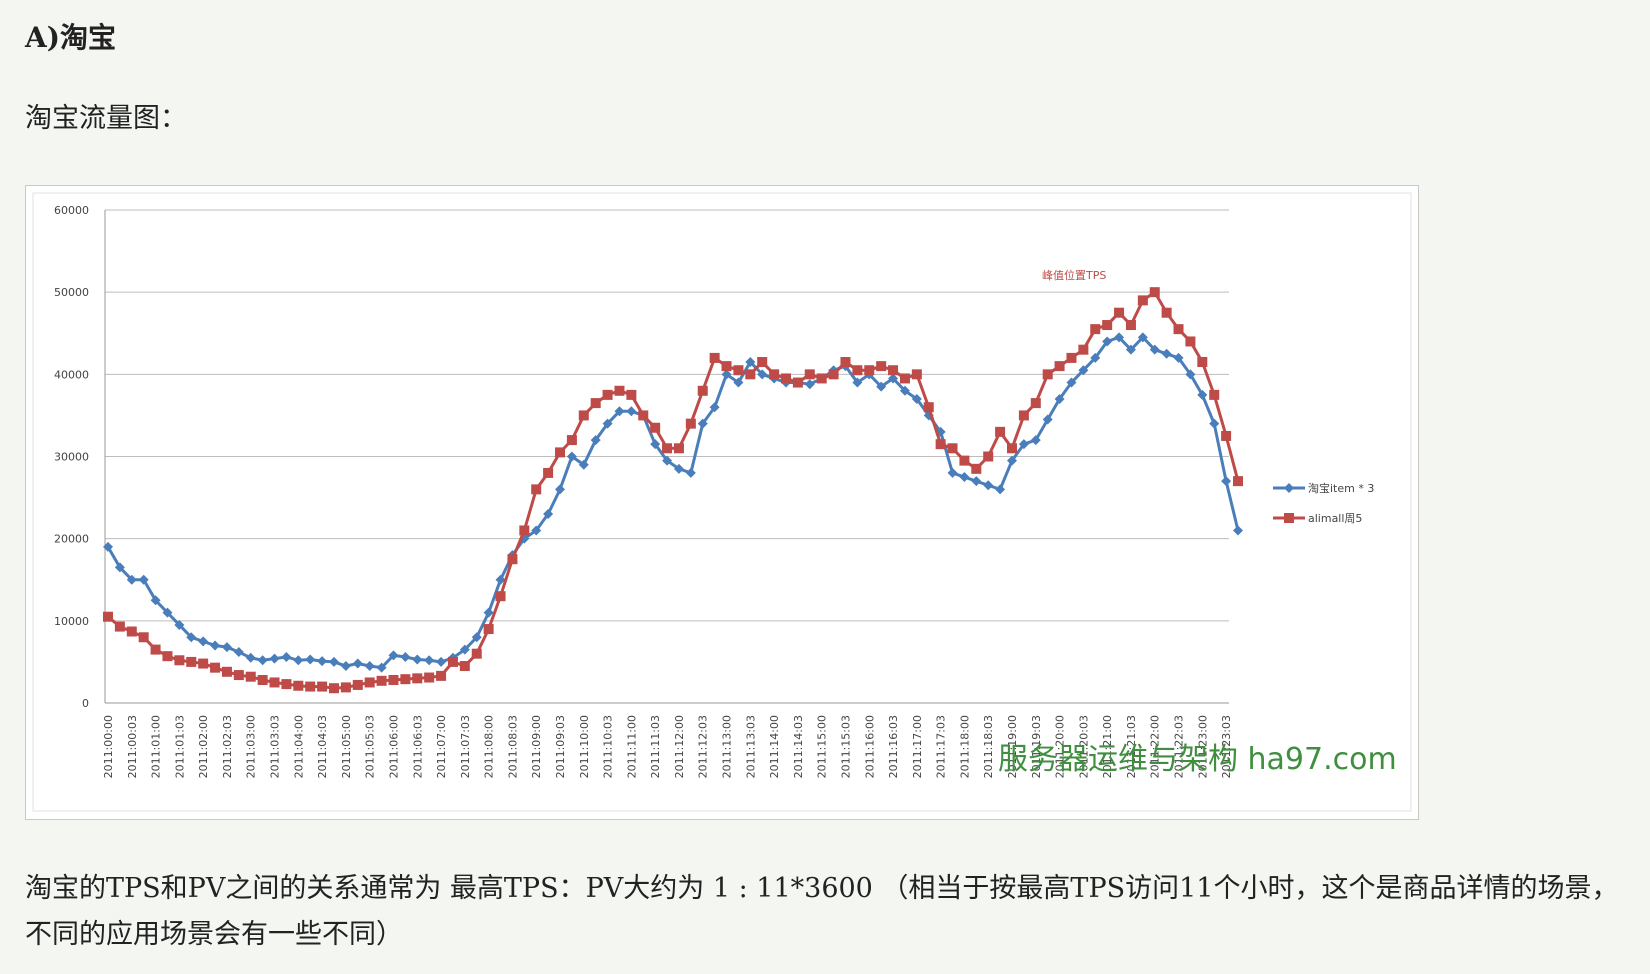 The height and width of the screenshot is (974, 1650). I want to click on x-tick-label: 2011:14:03, so click(798, 746).